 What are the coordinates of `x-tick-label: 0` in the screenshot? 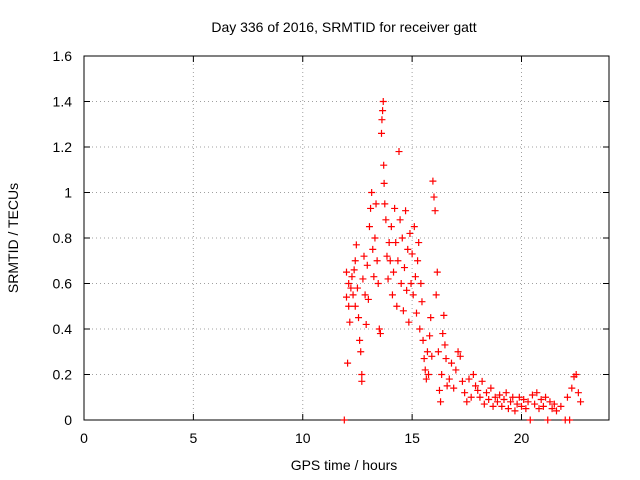 It's located at (84, 438).